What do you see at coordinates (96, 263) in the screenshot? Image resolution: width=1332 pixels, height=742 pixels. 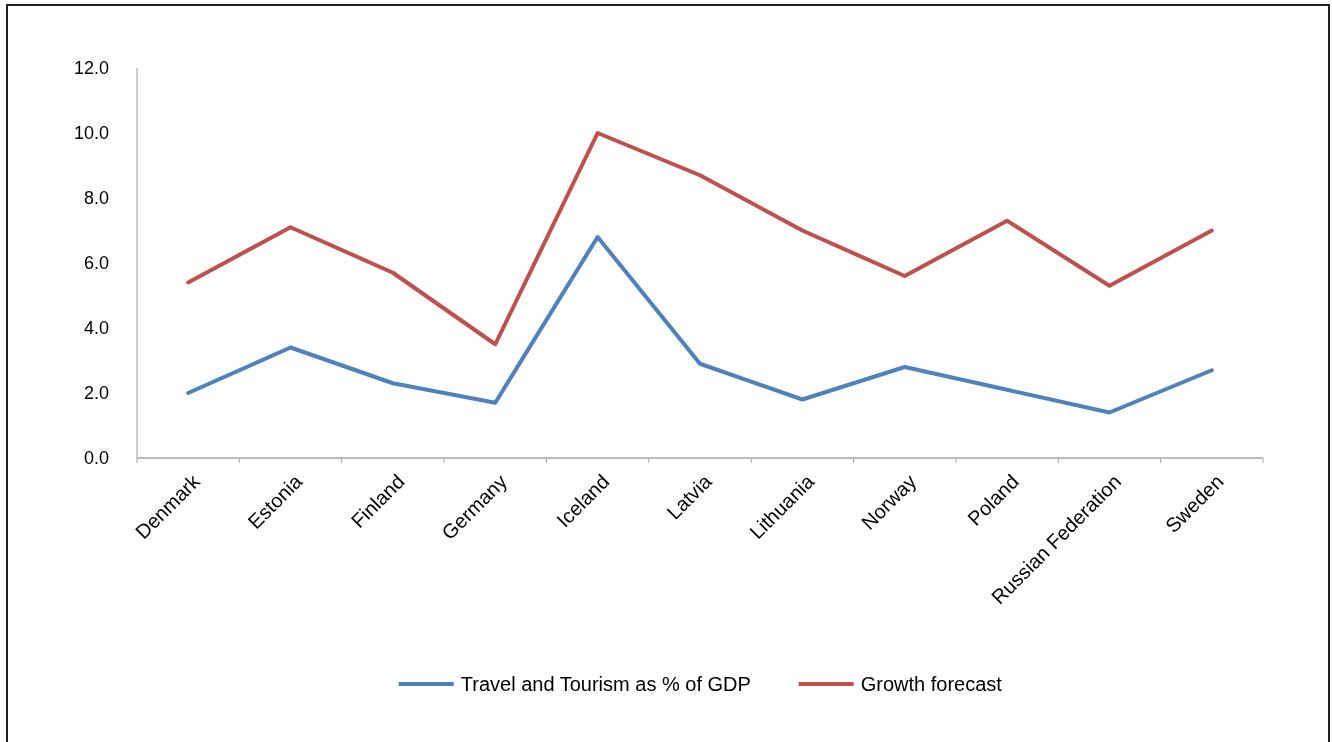 I see `y-tick-label: 6.0` at bounding box center [96, 263].